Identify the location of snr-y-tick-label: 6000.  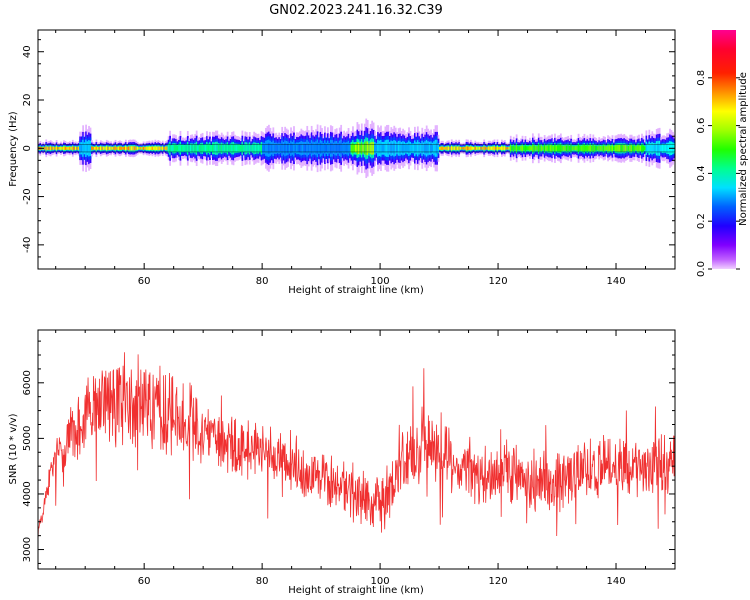
(27, 382).